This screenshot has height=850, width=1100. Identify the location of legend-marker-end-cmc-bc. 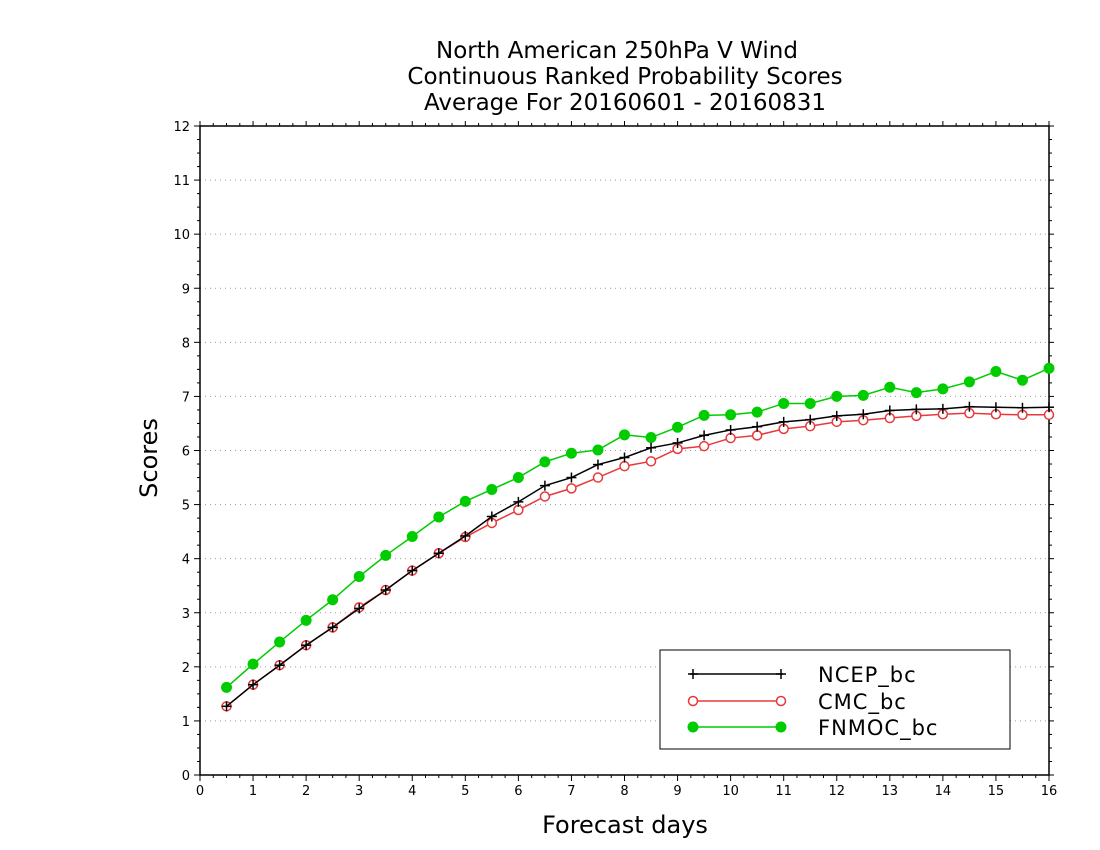
(781, 701).